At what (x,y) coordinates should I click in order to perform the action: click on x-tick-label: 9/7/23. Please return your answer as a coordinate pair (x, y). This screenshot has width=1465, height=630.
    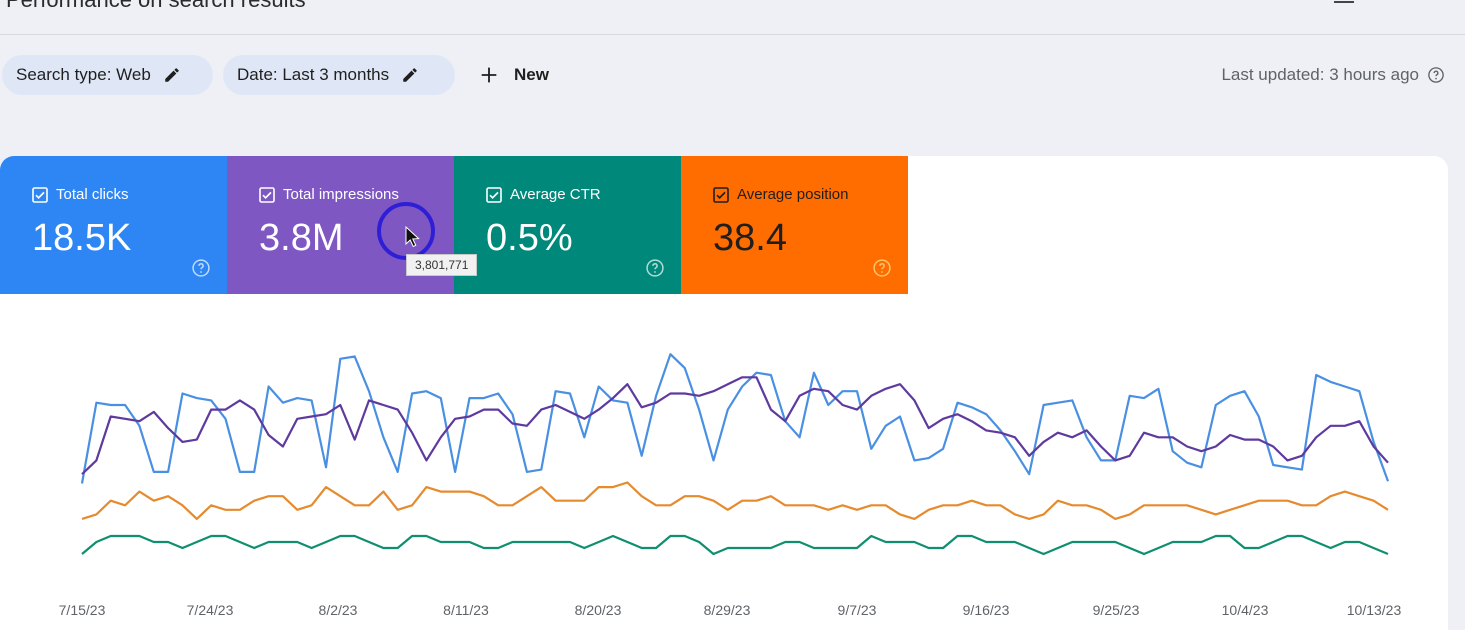
    Looking at the image, I should click on (857, 610).